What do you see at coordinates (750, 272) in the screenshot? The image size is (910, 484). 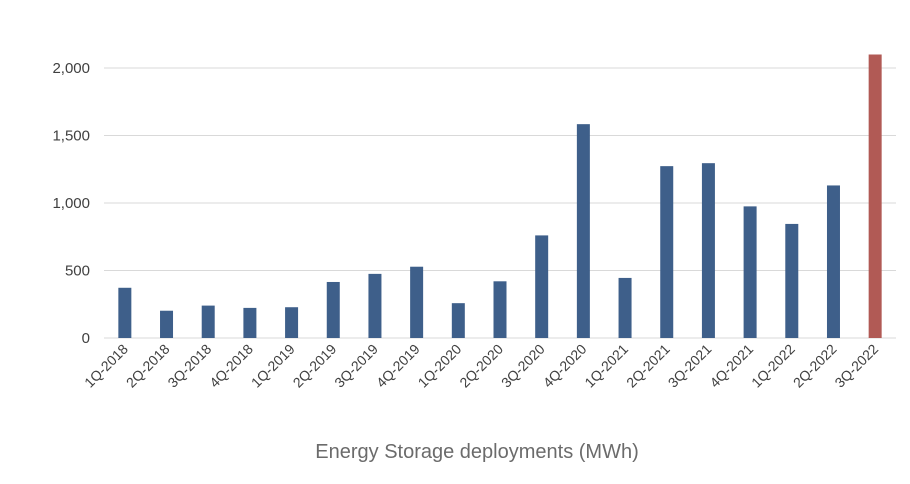 I see `bar-4Q-2021` at bounding box center [750, 272].